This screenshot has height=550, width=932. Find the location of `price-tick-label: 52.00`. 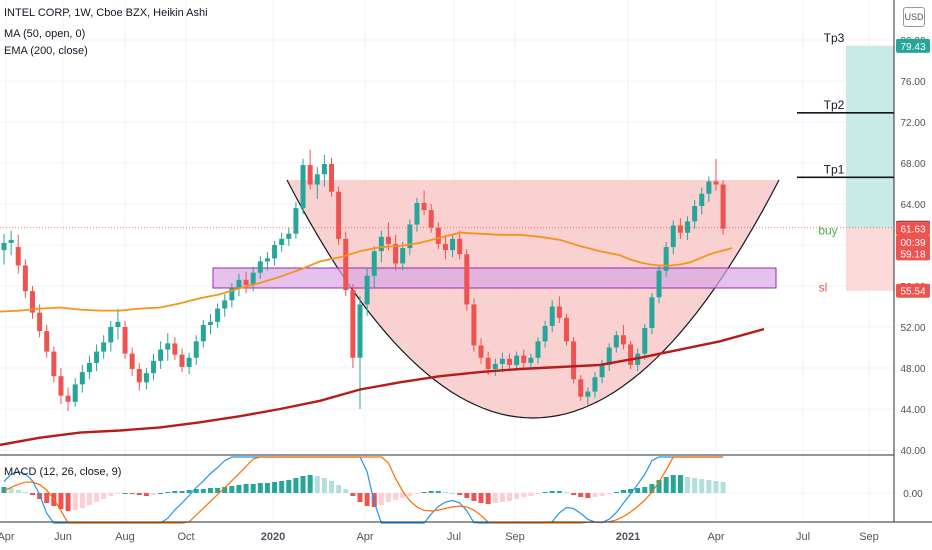

price-tick-label: 52.00 is located at coordinates (912, 328).